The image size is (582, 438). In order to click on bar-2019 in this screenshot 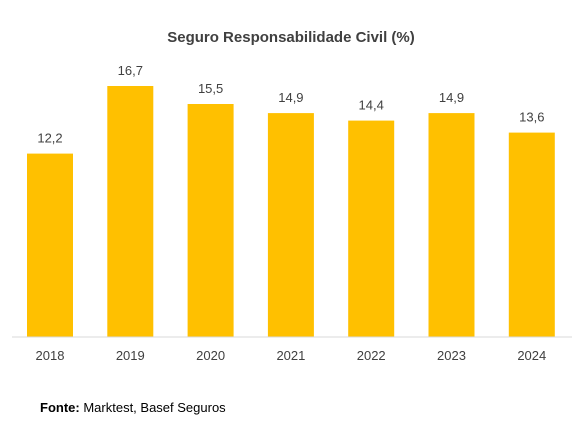, I will do `click(130, 211)`.